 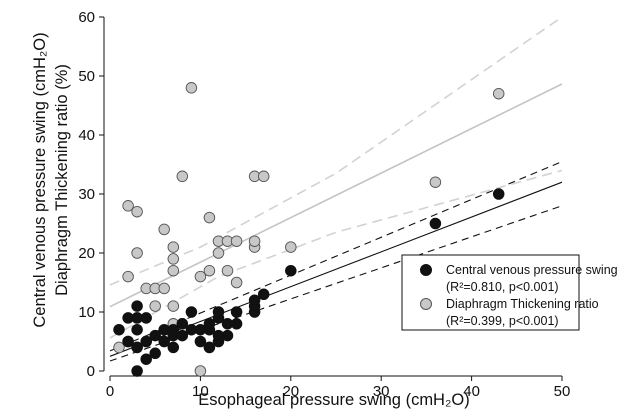 I want to click on y-axis-title-line1: Central venous pressure swing (cmH₂O), so click(x=40, y=179).